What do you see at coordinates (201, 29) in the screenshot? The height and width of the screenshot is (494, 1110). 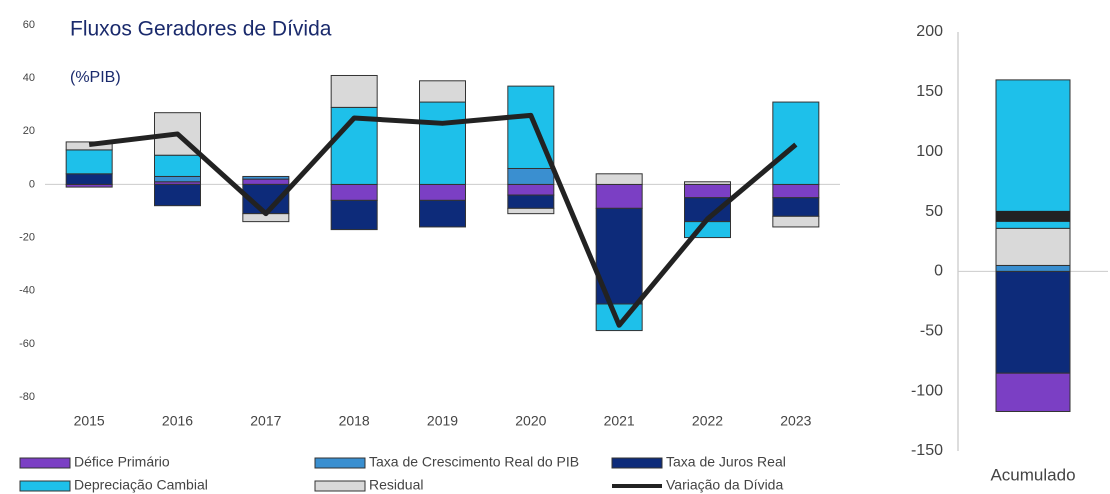 I see `chart-title: Fluxos Geradores de Dívida` at bounding box center [201, 29].